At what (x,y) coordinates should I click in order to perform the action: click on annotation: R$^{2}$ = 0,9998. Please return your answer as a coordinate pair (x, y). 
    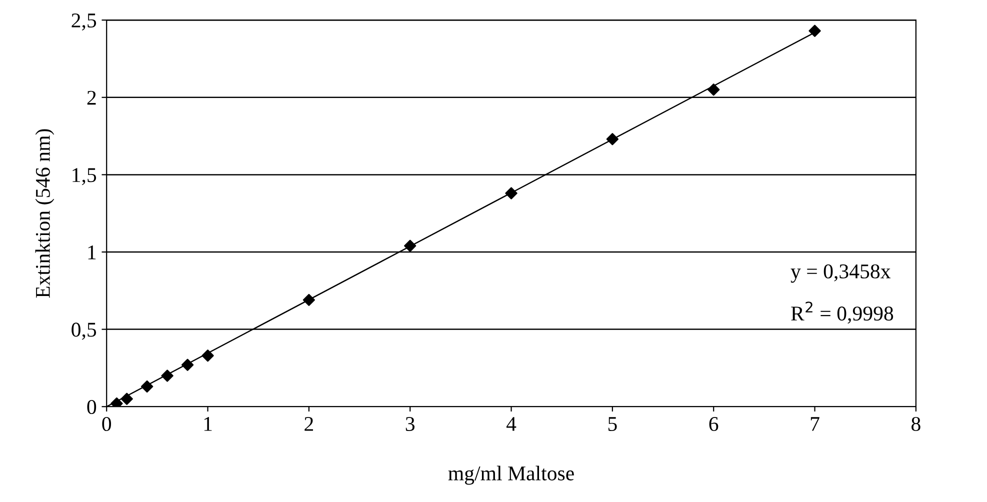
    Looking at the image, I should click on (842, 313).